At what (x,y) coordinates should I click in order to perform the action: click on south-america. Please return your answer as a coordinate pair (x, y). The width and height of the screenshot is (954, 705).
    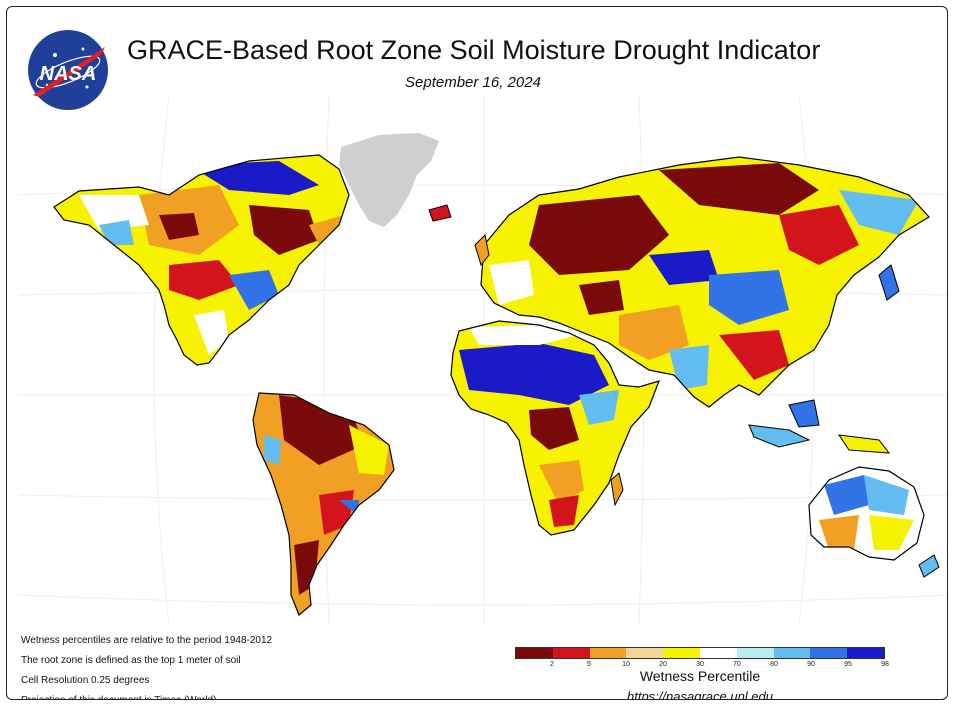
    Looking at the image, I should click on (323, 504).